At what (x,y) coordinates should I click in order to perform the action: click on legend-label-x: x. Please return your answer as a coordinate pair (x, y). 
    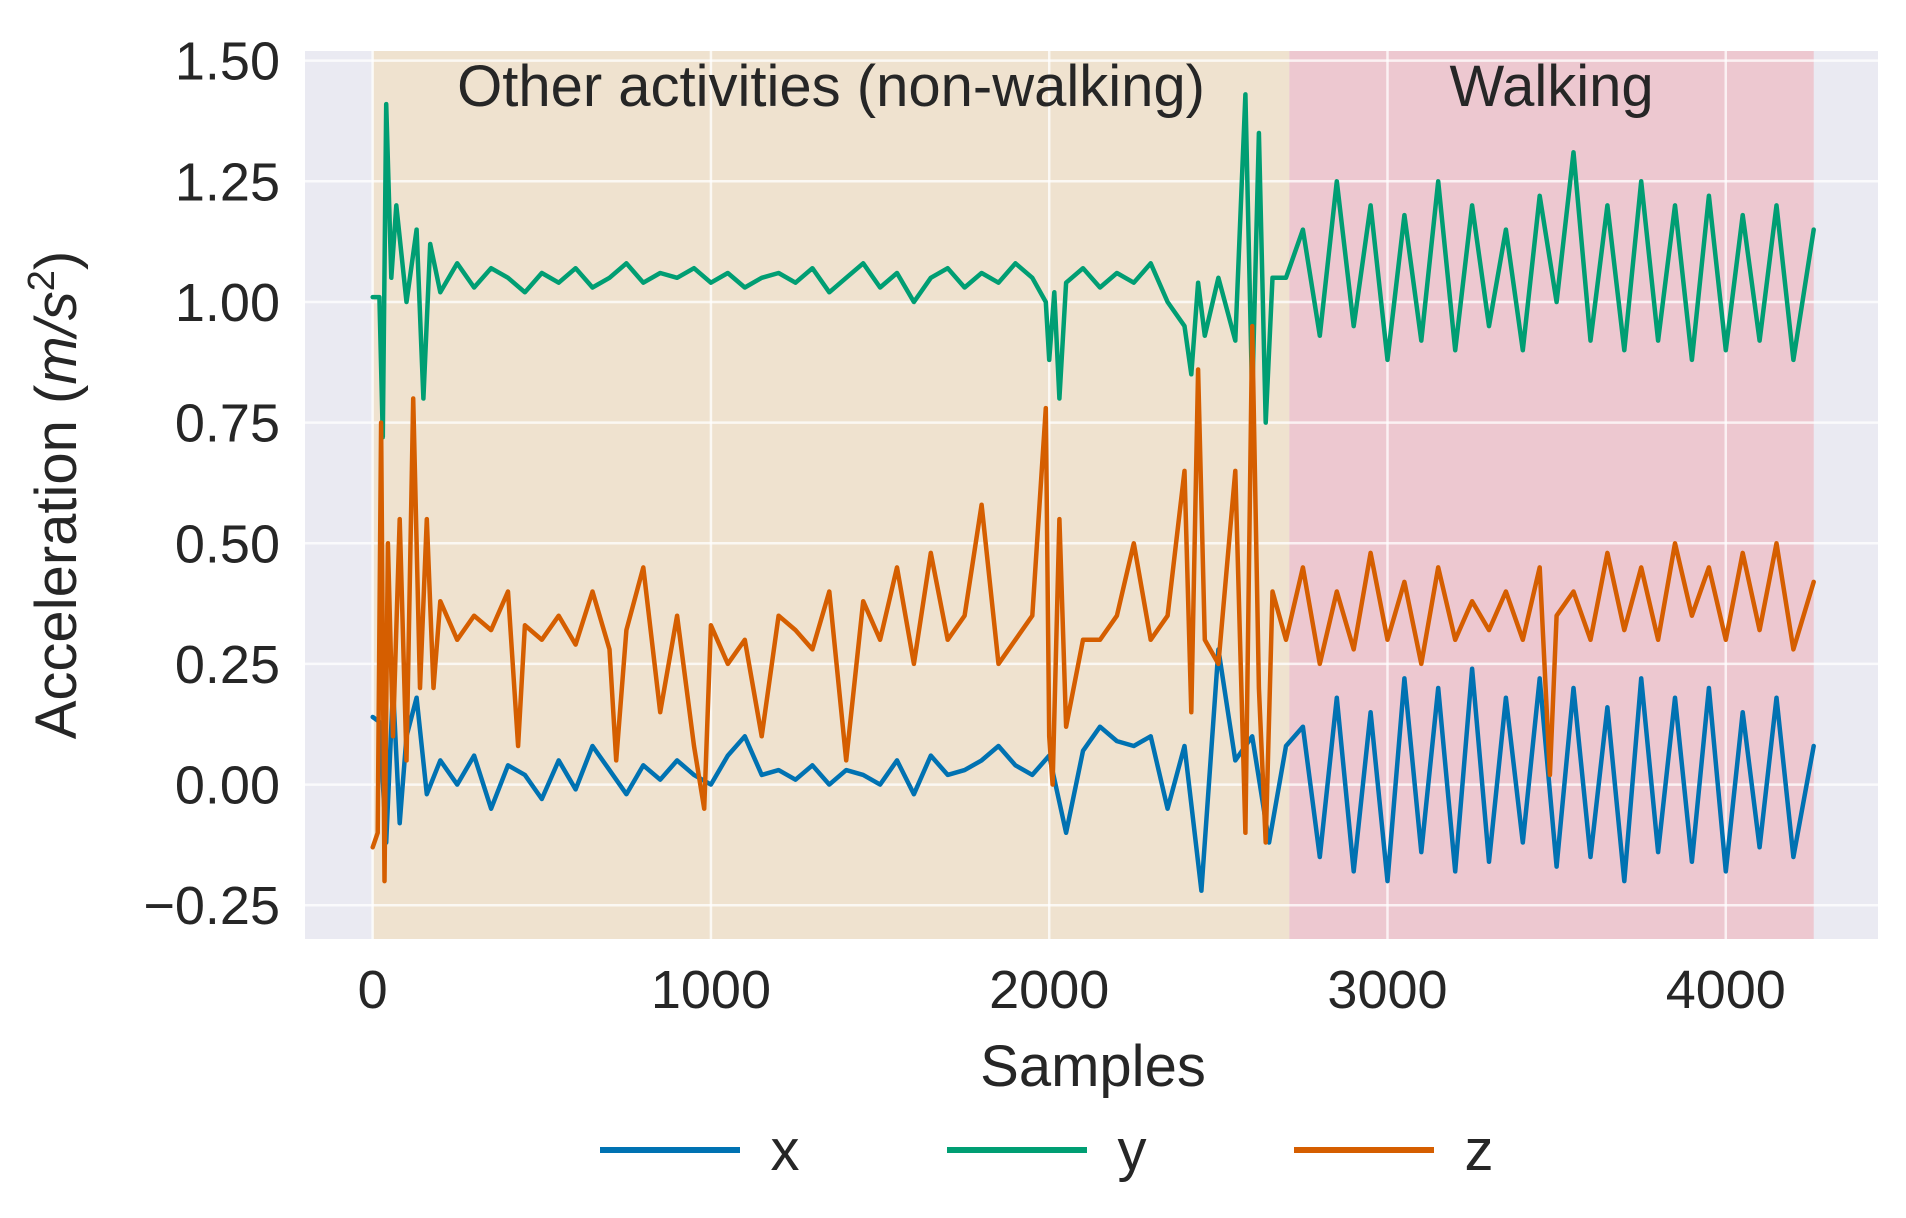
    Looking at the image, I should click on (785, 1150).